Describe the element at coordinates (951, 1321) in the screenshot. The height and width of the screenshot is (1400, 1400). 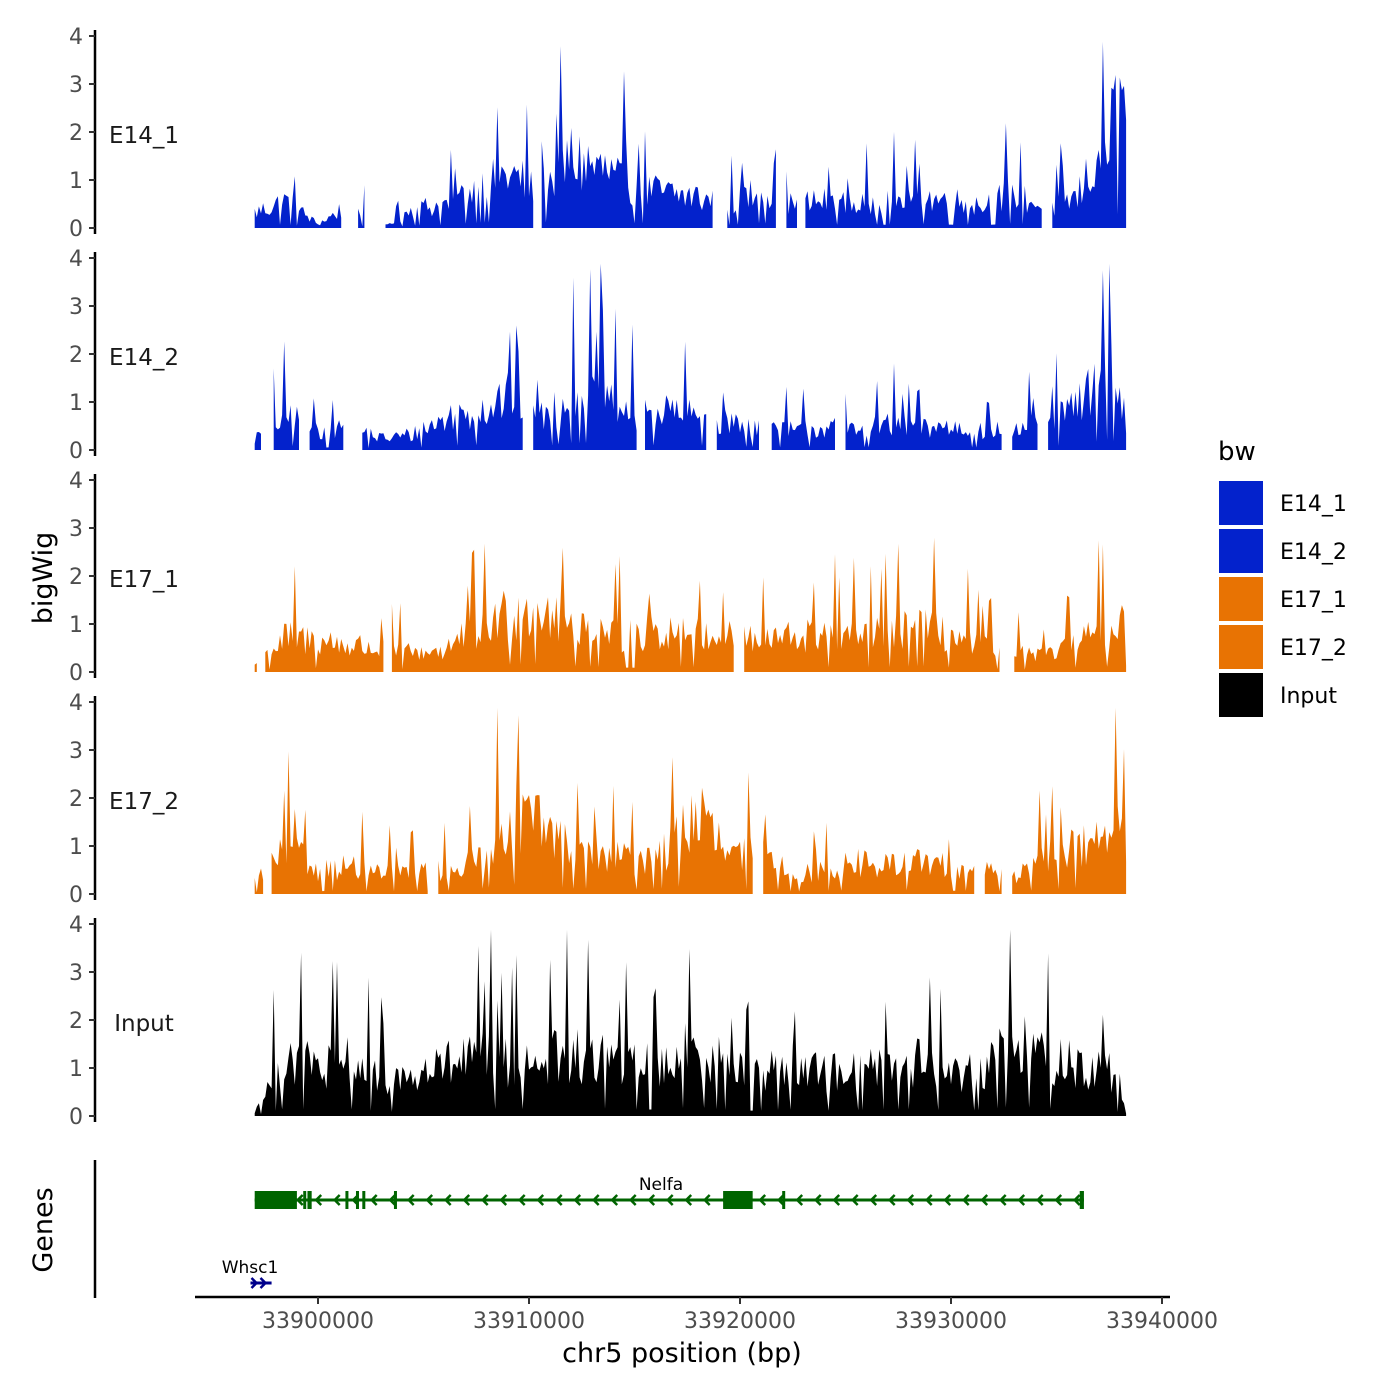
I see `x-tick-label: 33930000` at that location.